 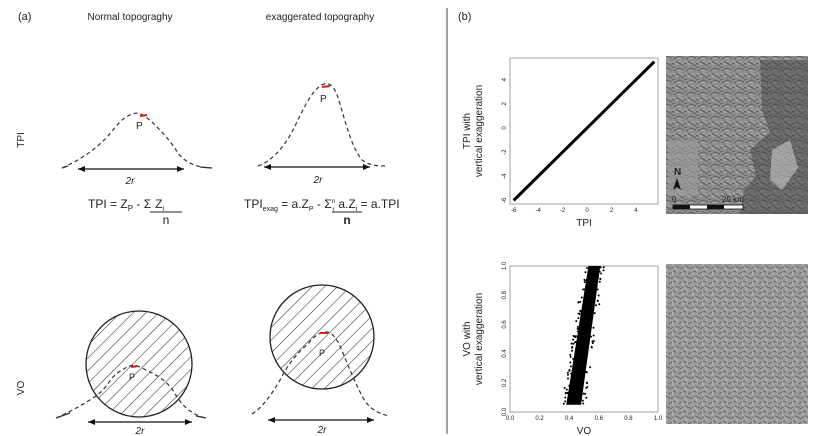 I want to click on formula-sup-n: n, so click(x=333, y=202).